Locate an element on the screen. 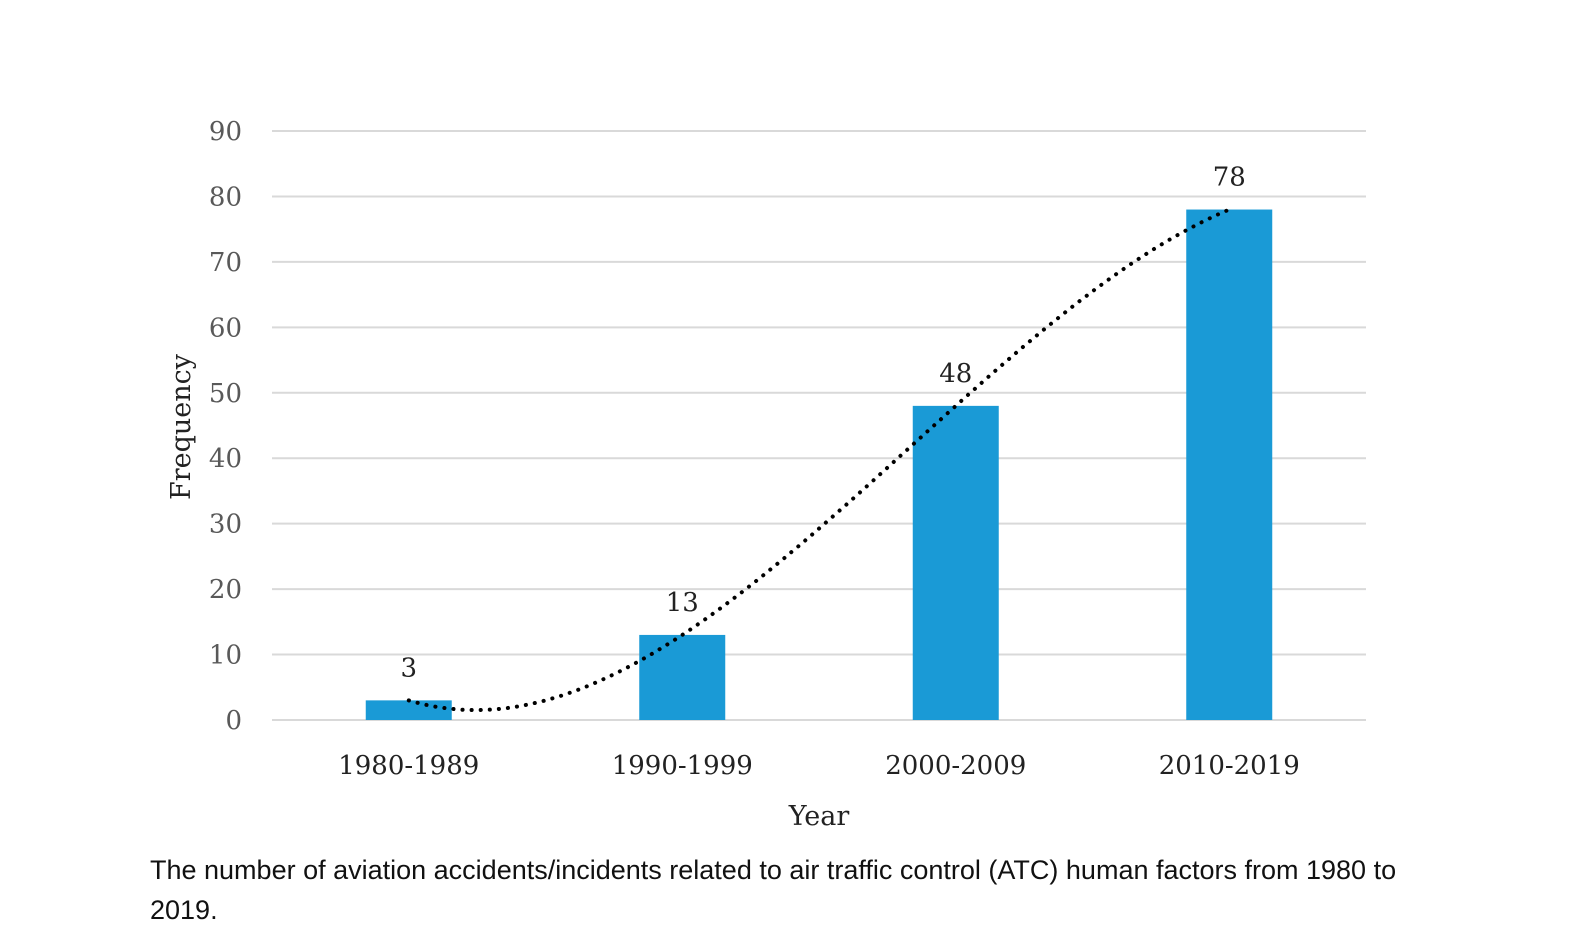  y-tick-label: 30 is located at coordinates (225, 525).